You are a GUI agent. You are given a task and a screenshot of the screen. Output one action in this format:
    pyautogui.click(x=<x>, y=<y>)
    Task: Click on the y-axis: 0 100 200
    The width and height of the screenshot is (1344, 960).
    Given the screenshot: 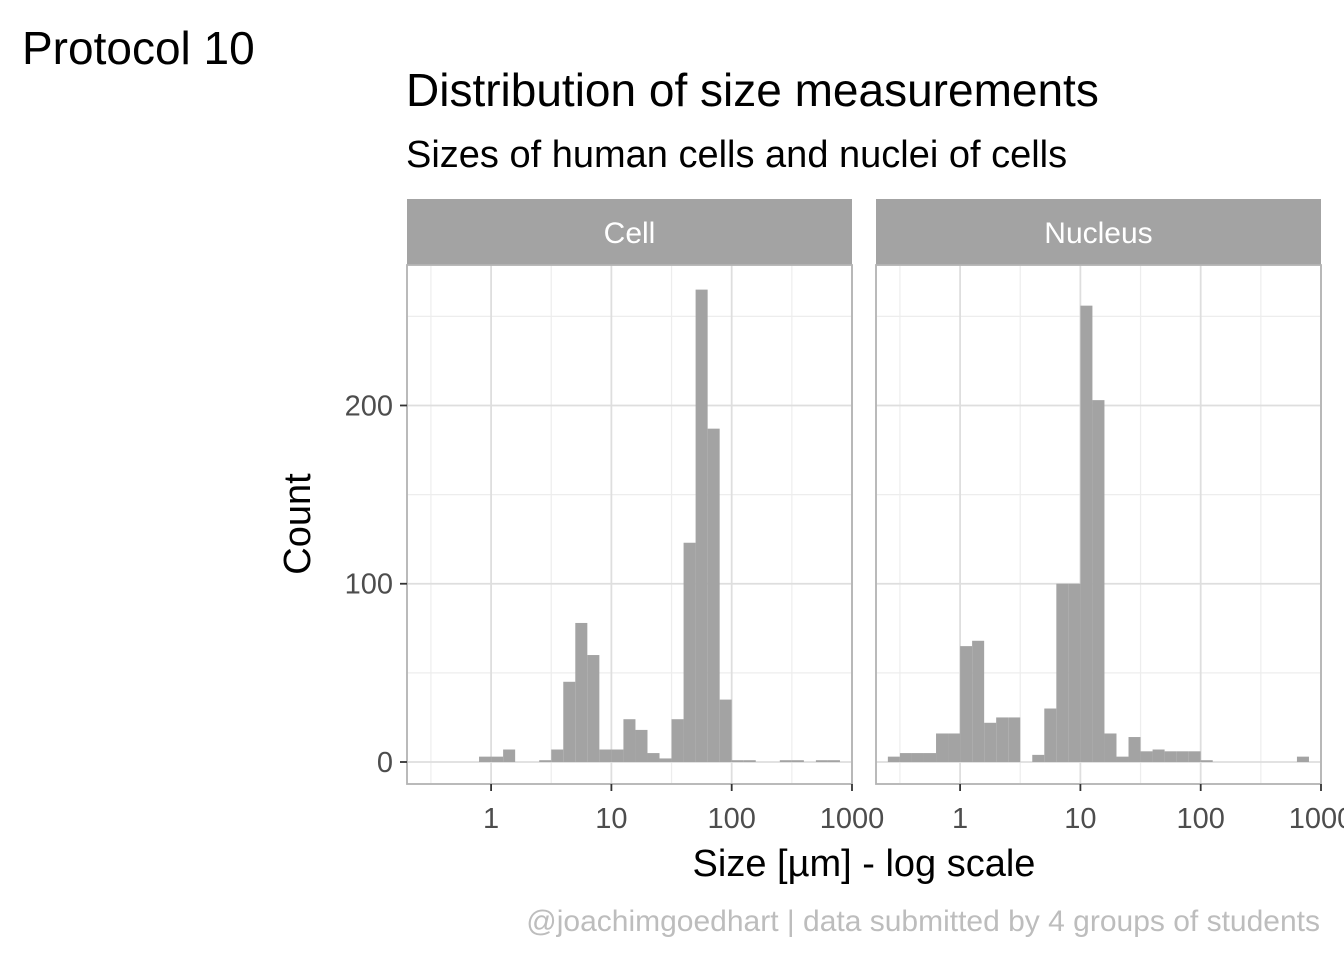 What is the action you would take?
    pyautogui.click(x=376, y=584)
    